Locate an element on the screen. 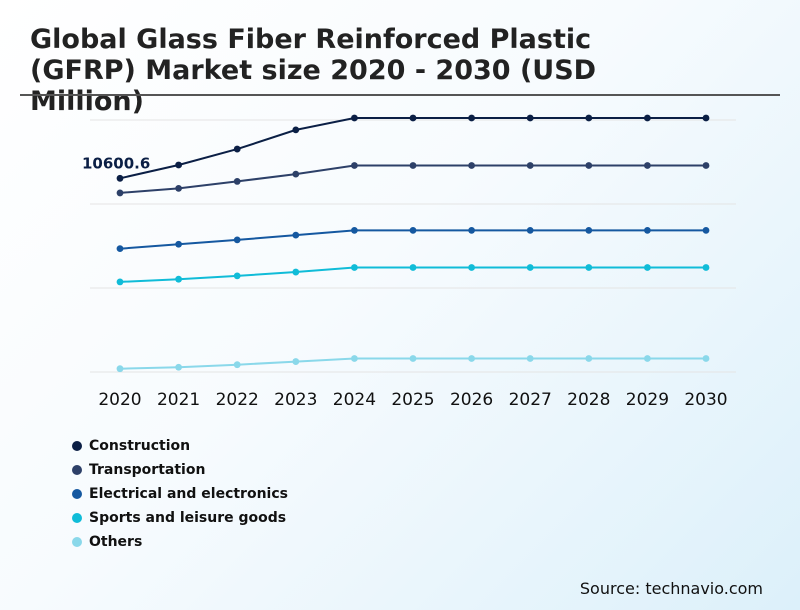 The width and height of the screenshot is (800, 610). x-tick-label: 2023 is located at coordinates (295, 400).